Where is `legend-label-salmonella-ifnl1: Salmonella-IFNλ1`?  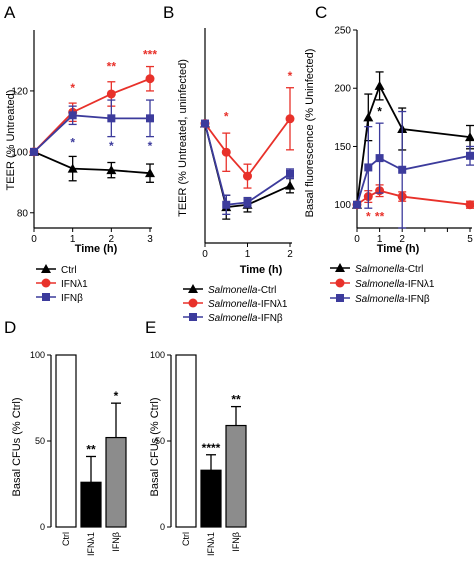
legend-label-salmonella-ifnl1: Salmonella-IFNλ1 is located at coordinates (248, 304).